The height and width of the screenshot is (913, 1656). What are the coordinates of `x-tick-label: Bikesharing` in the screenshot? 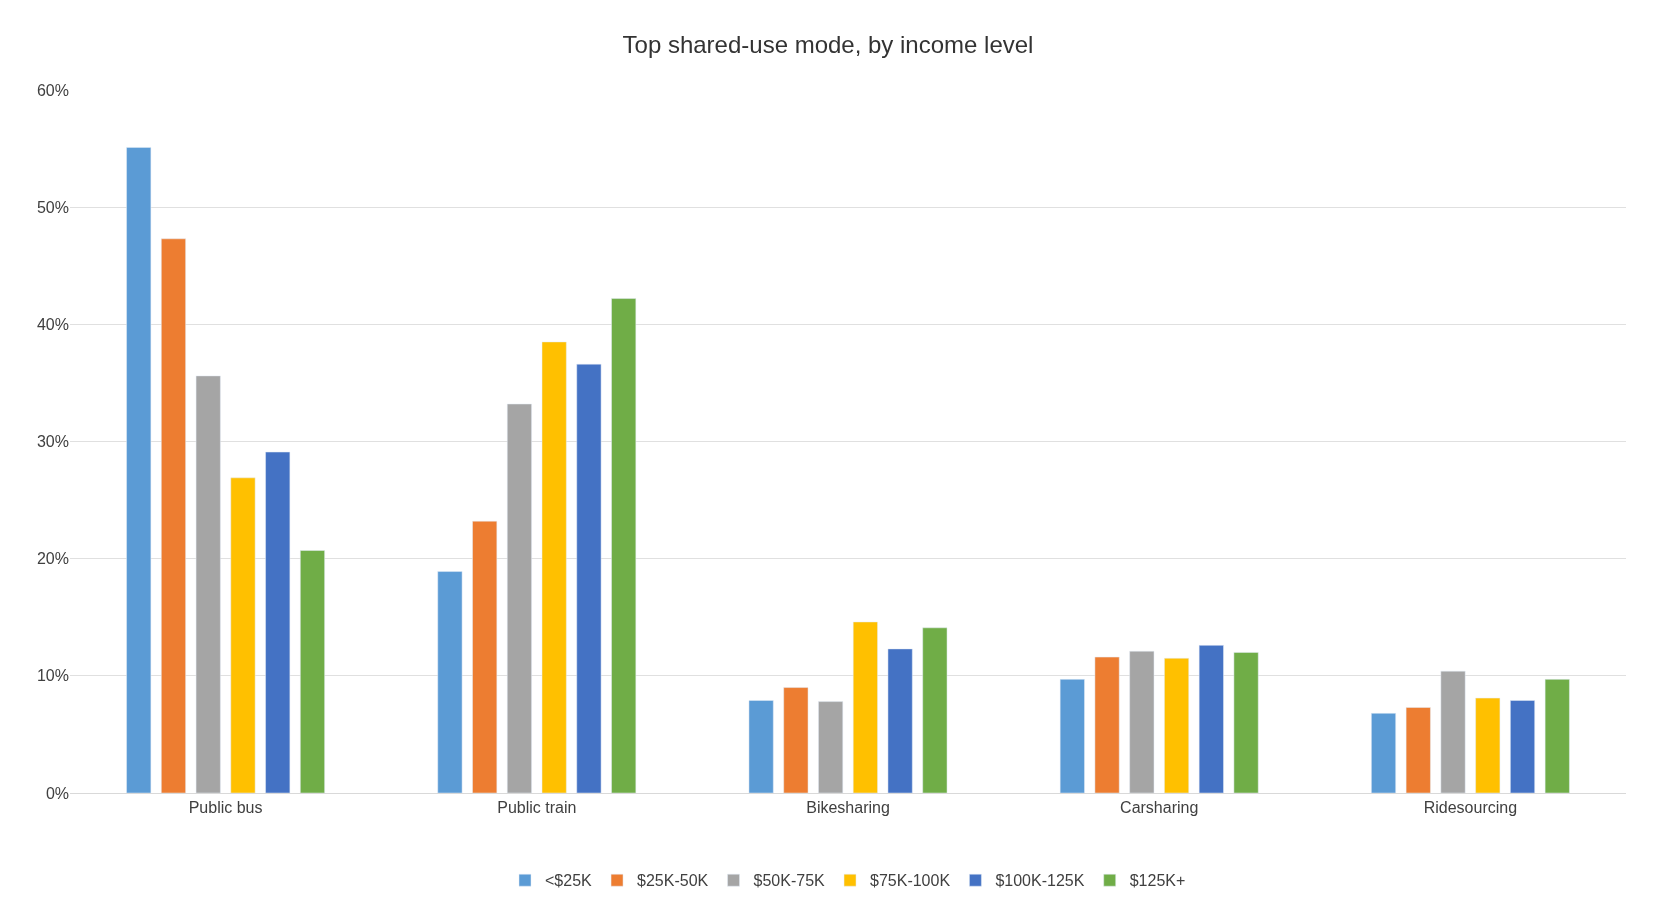 It's located at (848, 808).